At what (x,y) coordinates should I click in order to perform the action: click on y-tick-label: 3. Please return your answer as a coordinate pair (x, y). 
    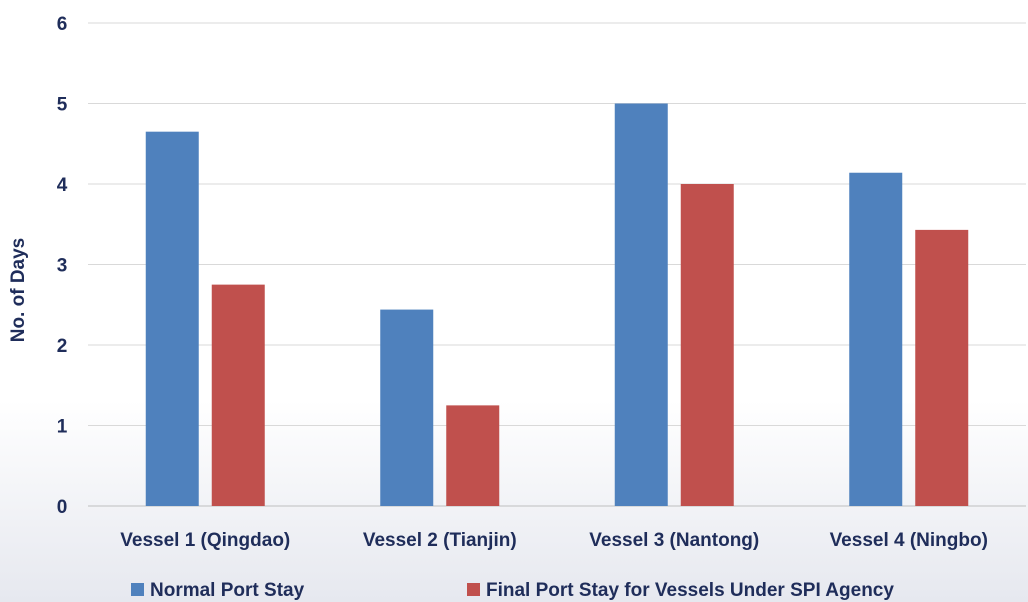
    Looking at the image, I should click on (62, 266).